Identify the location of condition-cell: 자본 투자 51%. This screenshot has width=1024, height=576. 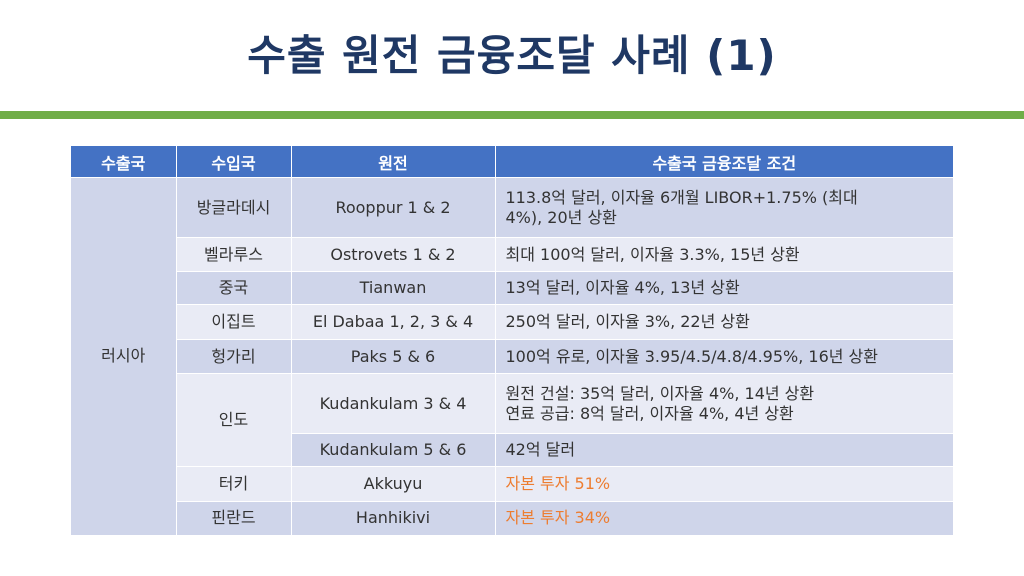
(724, 484).